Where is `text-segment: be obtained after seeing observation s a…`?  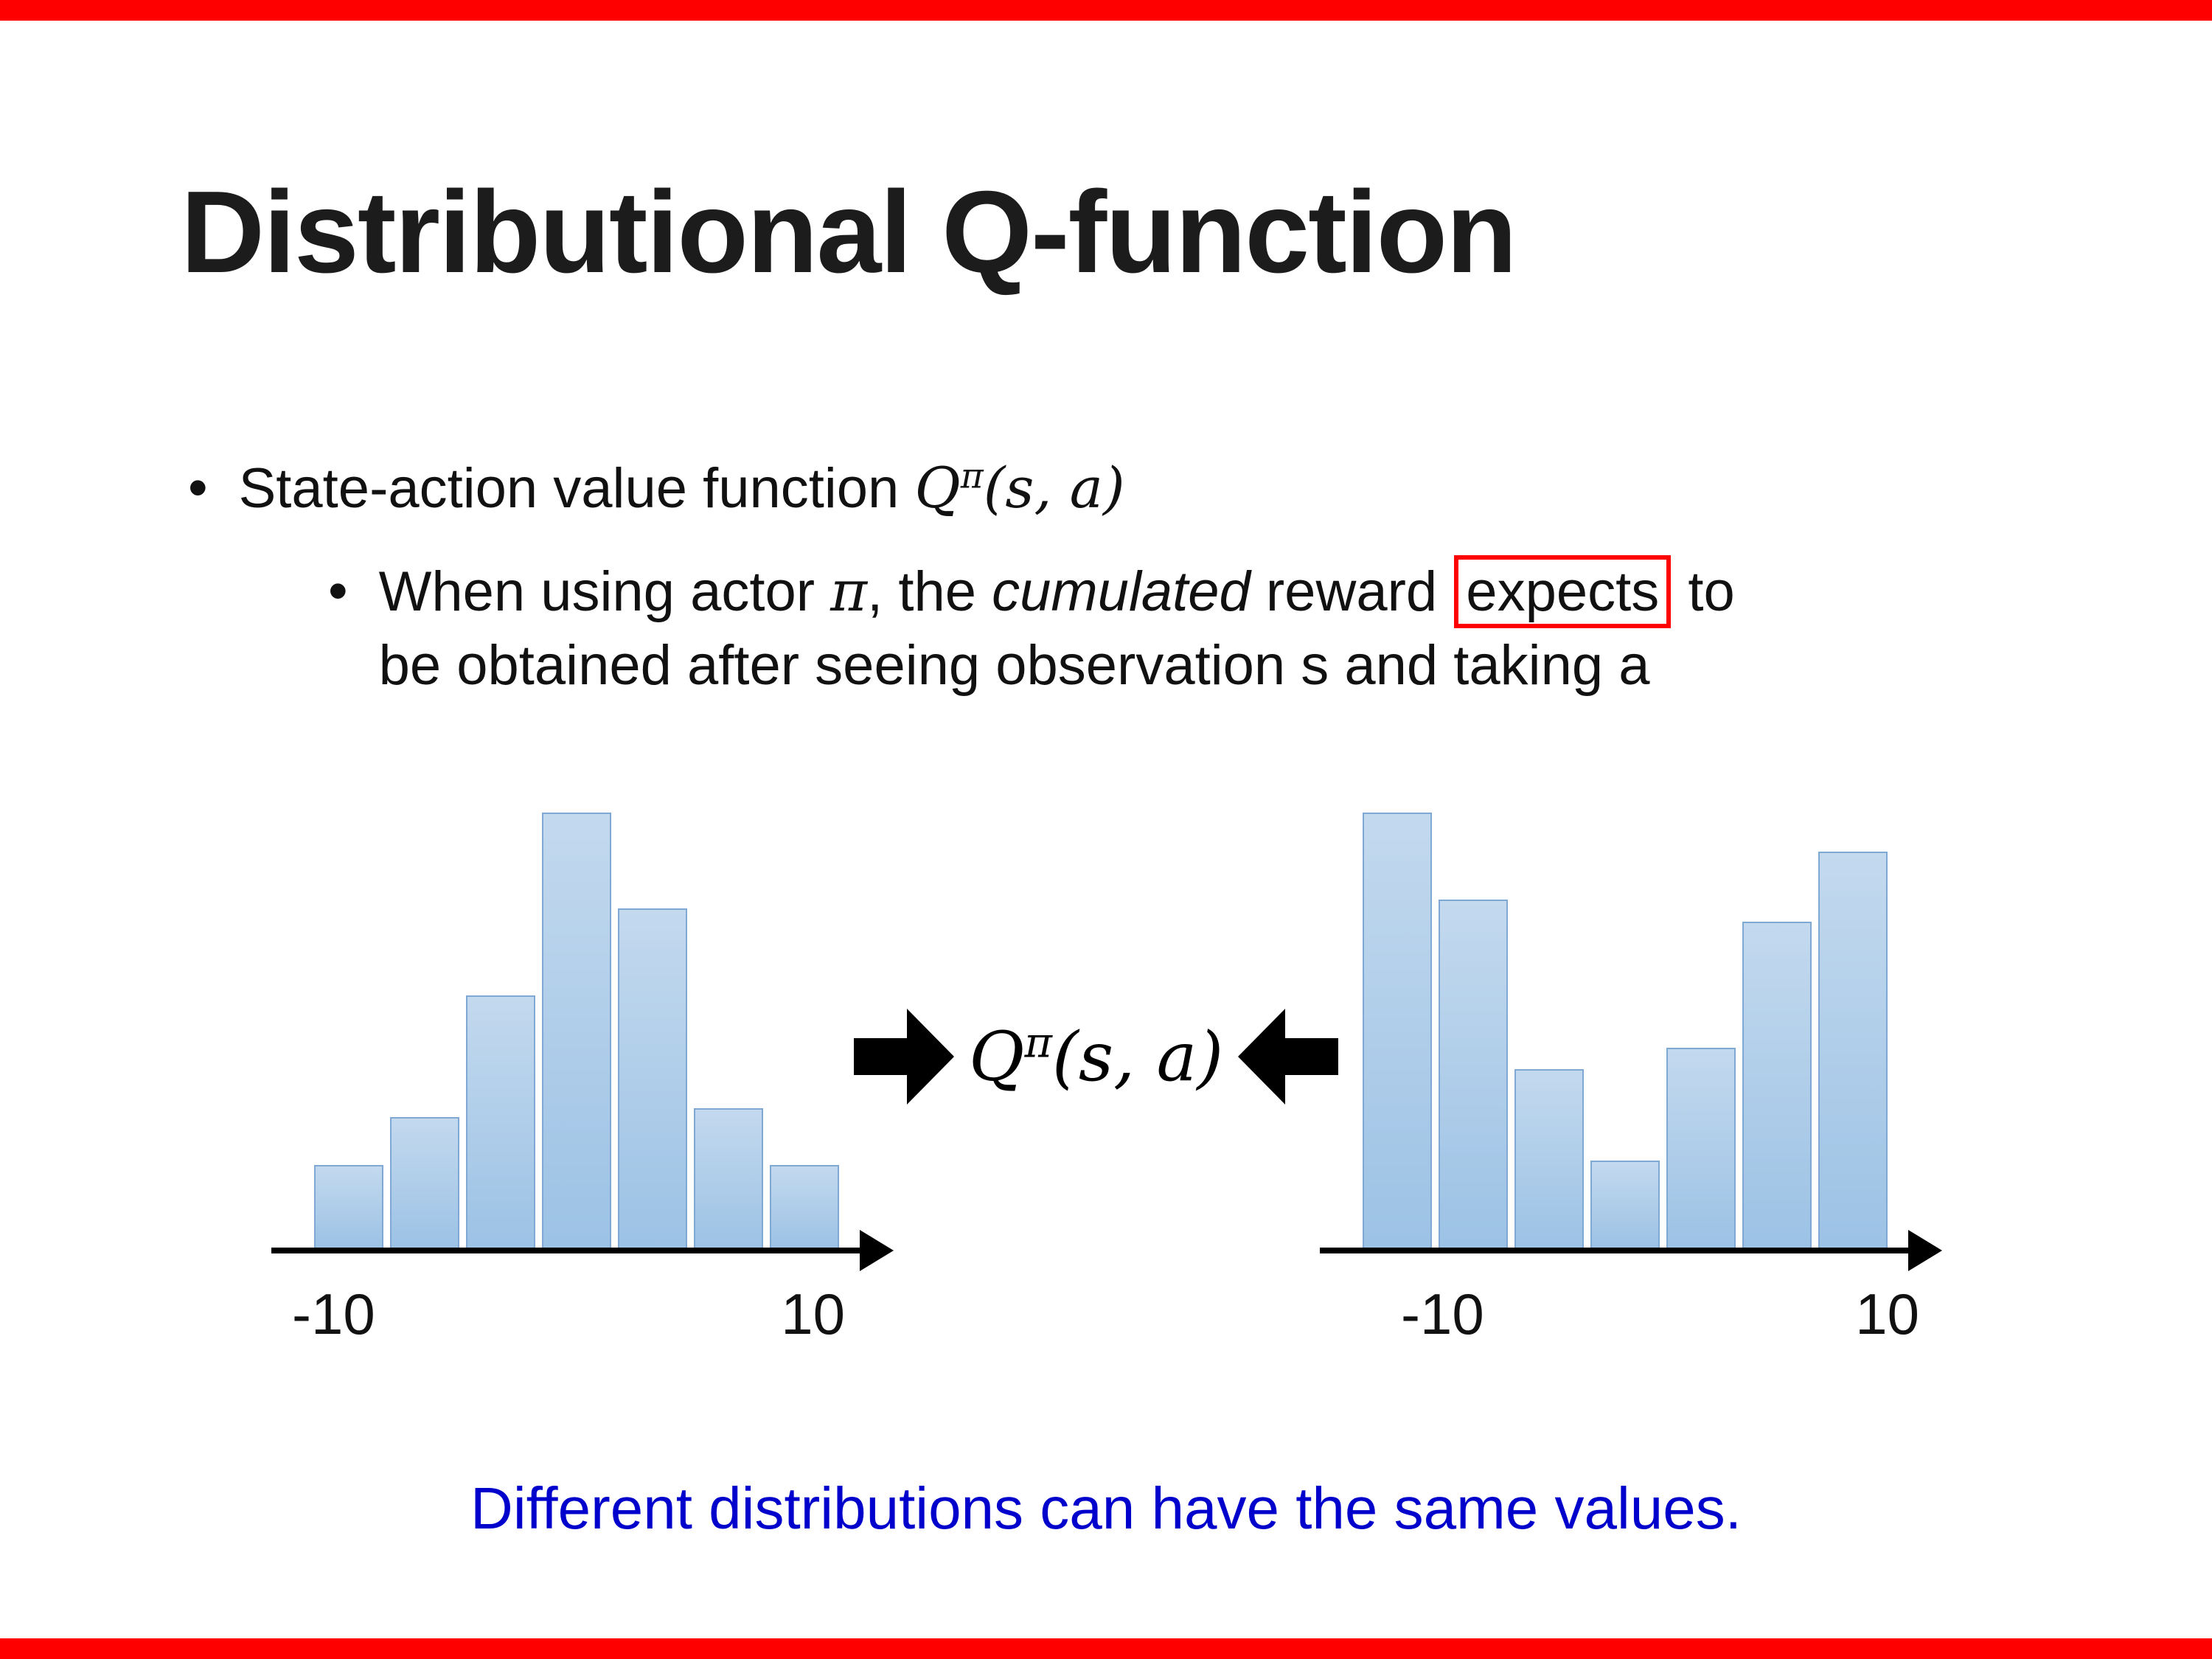
text-segment: be obtained after seeing observation s a… is located at coordinates (1014, 666).